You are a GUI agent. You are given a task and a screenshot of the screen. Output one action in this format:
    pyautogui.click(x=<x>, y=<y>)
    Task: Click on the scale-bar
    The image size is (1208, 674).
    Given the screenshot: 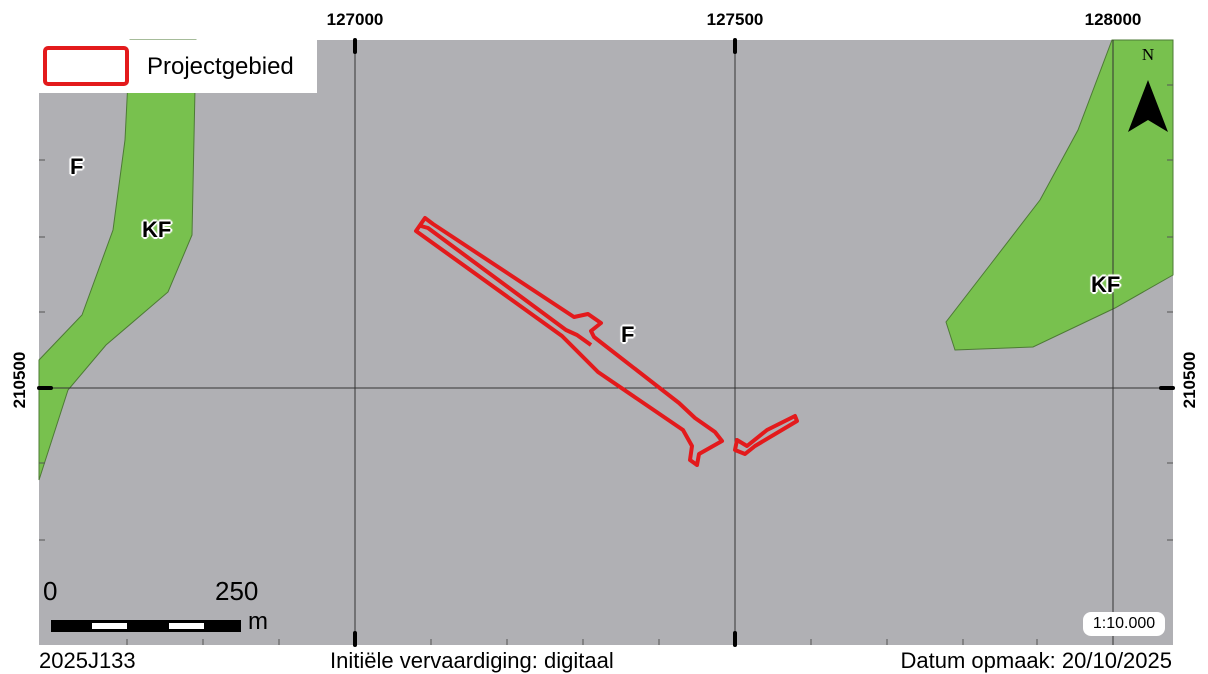 What is the action you would take?
    pyautogui.click(x=146, y=626)
    